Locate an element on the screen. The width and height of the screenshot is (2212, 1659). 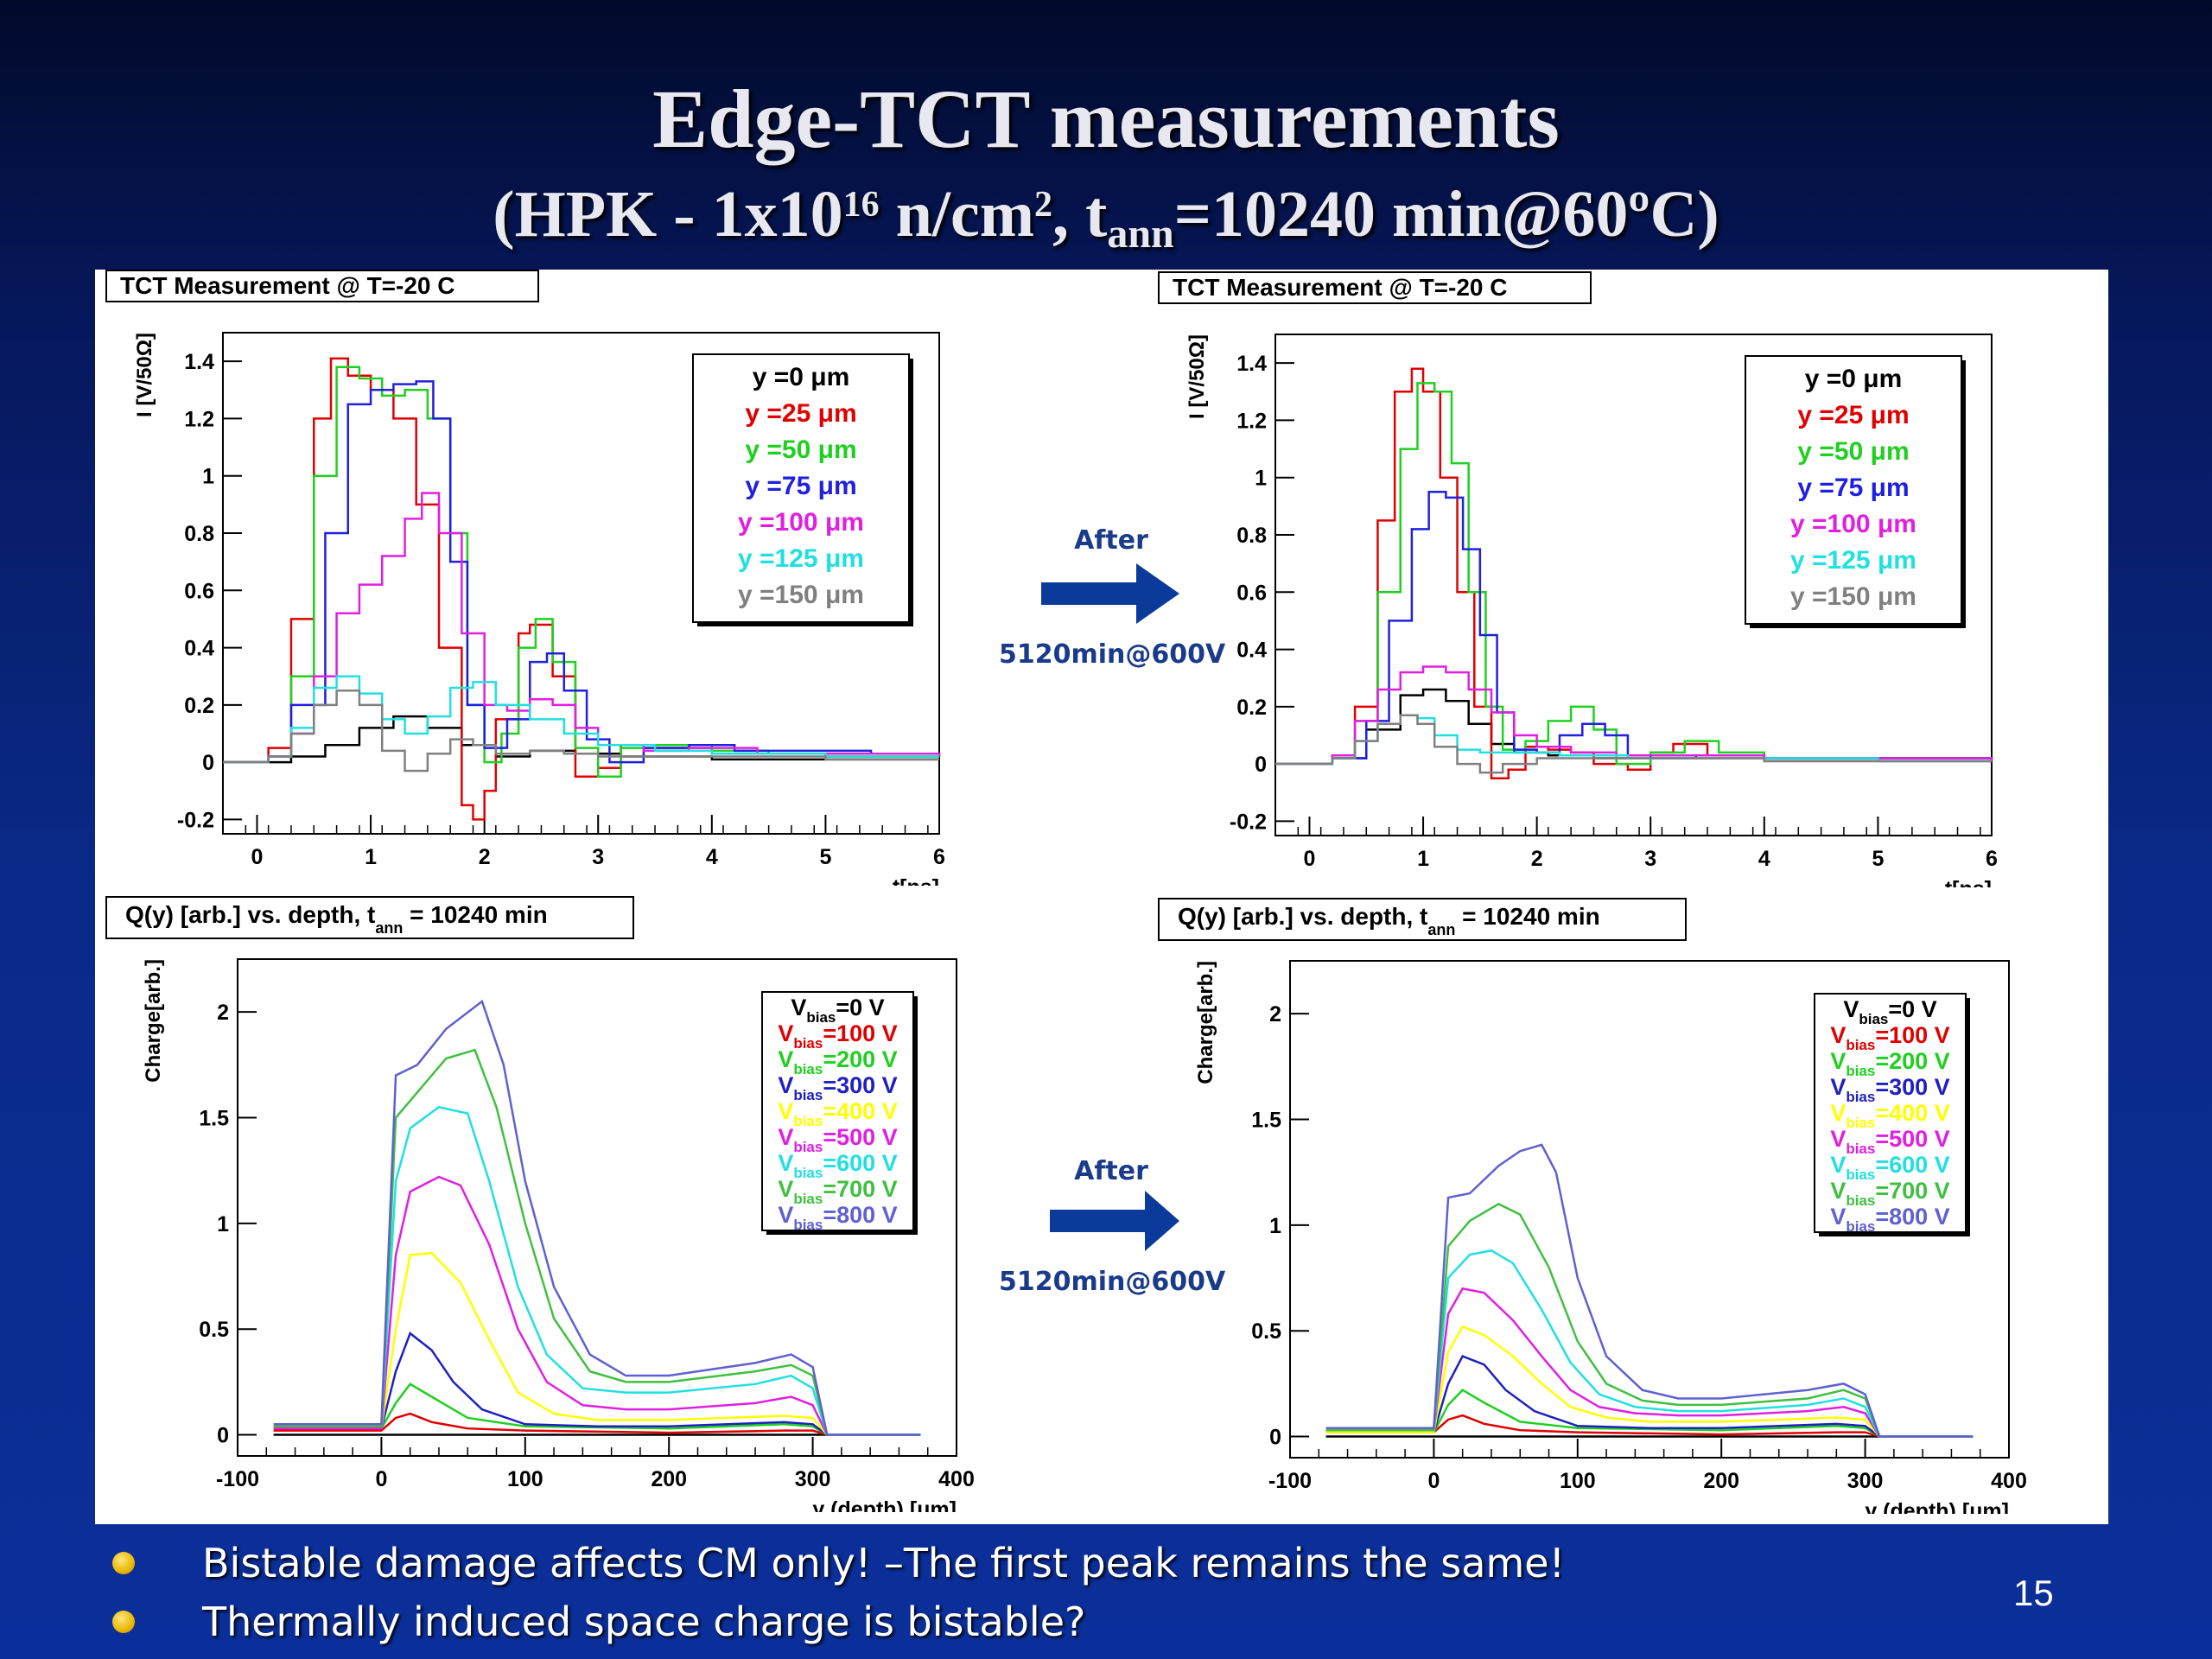
x-axis-label: t[ns] is located at coordinates (916, 880).